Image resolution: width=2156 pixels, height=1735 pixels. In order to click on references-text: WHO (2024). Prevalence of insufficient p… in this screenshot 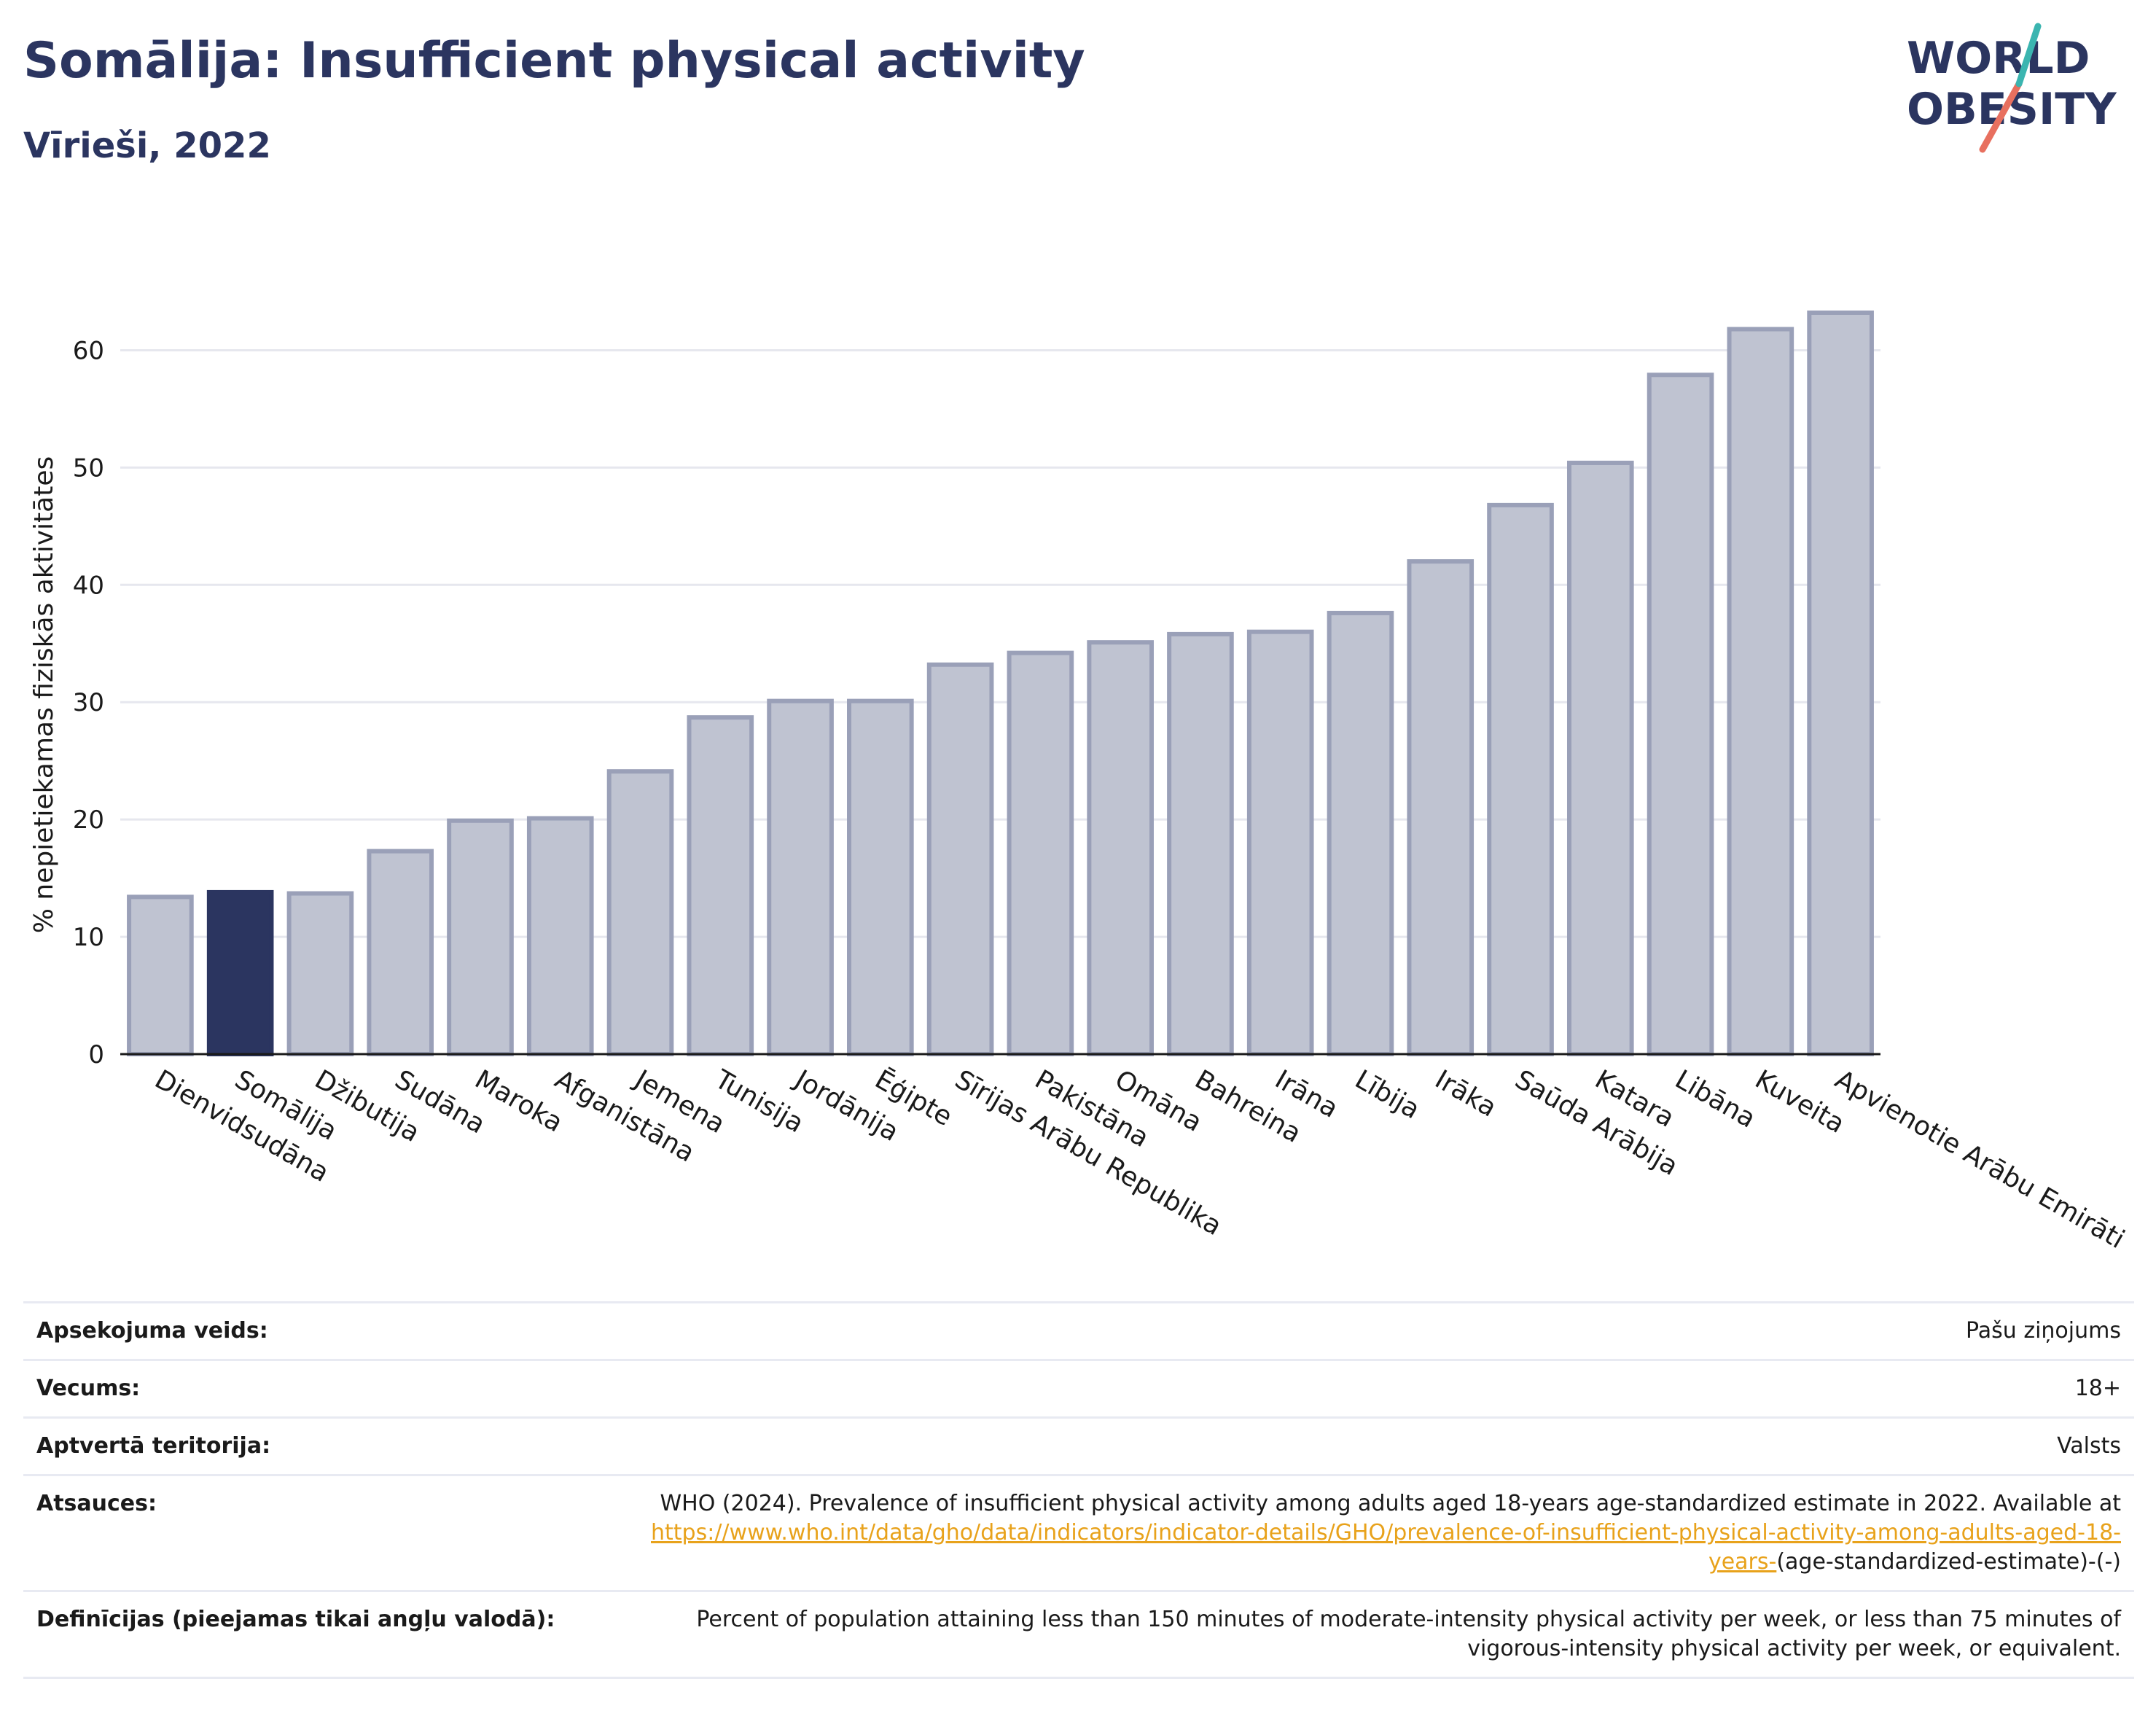, I will do `click(1390, 1503)`.